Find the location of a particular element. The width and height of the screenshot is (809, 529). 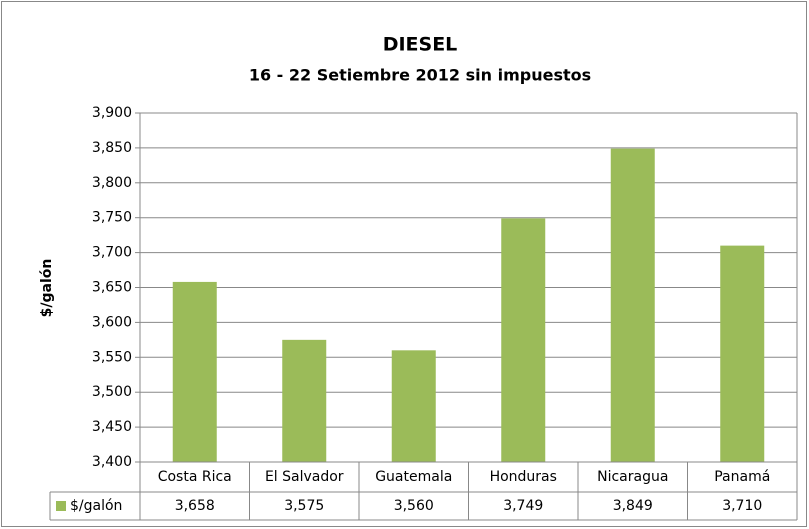

x-tick-label: Honduras is located at coordinates (523, 477).